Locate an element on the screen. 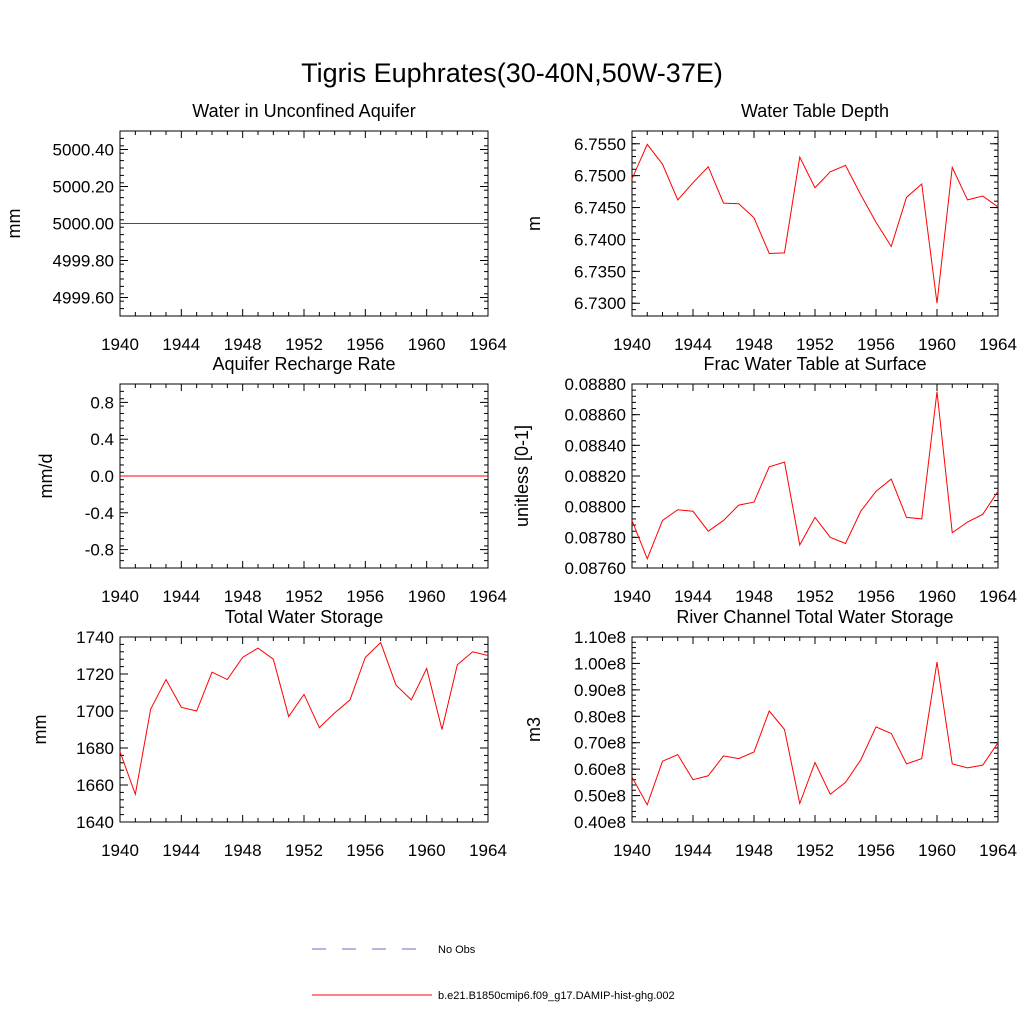 The image size is (1024, 1024). y-tick-label: 0.4 is located at coordinates (102, 439).